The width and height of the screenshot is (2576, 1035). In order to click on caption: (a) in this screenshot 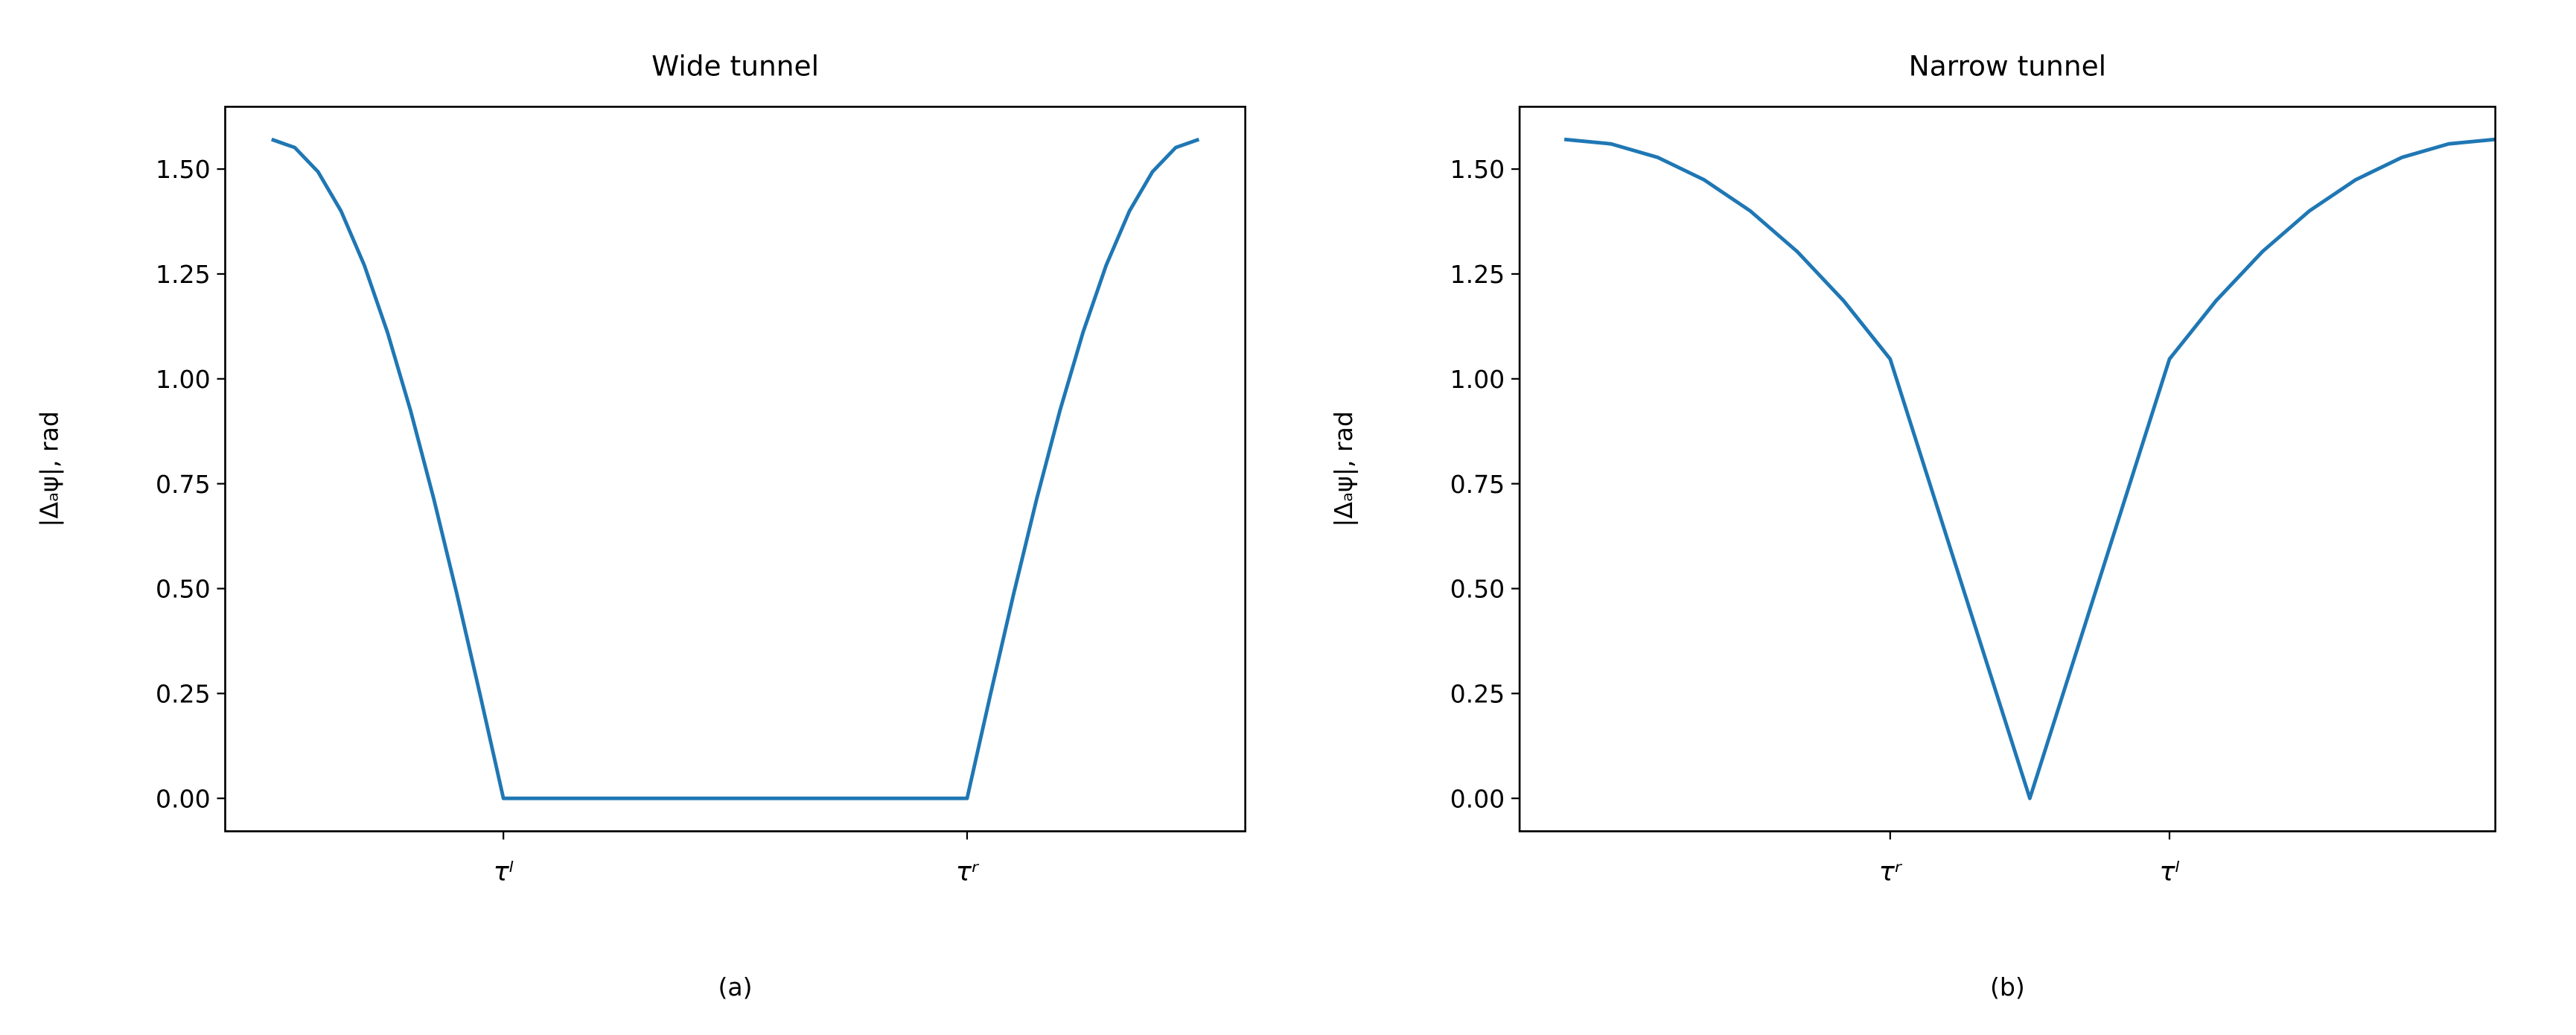, I will do `click(735, 986)`.